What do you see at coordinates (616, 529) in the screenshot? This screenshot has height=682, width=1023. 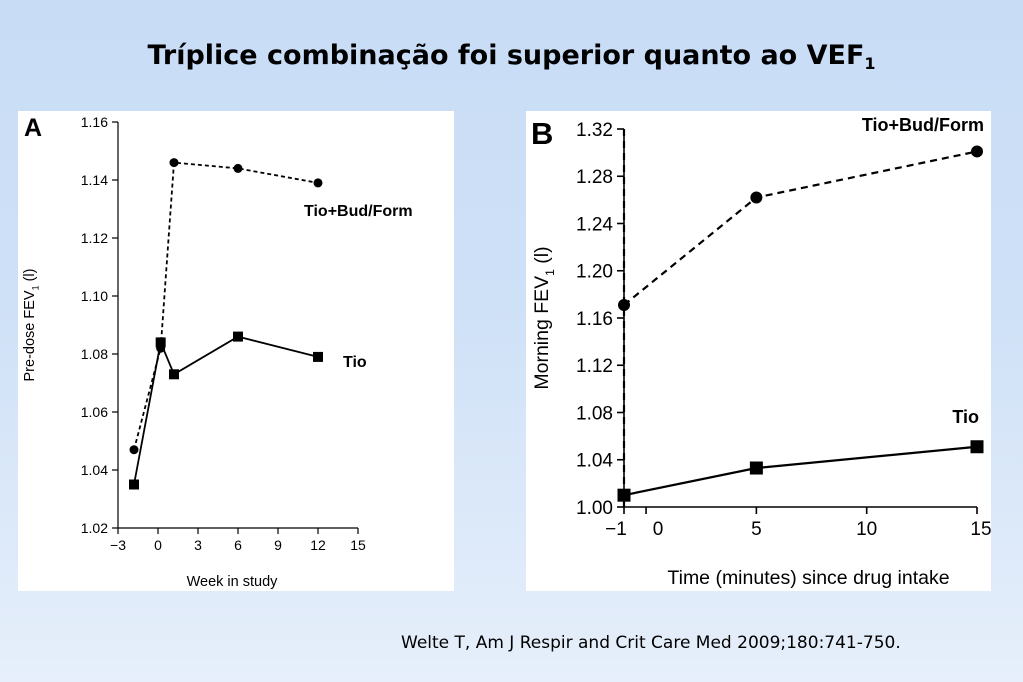 I see `x-tick-label: −1` at bounding box center [616, 529].